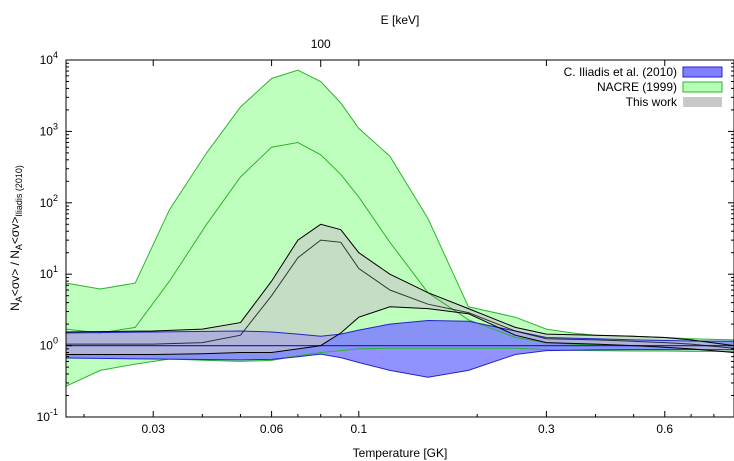  I want to click on top-axis-title: E [keV], so click(400, 20).